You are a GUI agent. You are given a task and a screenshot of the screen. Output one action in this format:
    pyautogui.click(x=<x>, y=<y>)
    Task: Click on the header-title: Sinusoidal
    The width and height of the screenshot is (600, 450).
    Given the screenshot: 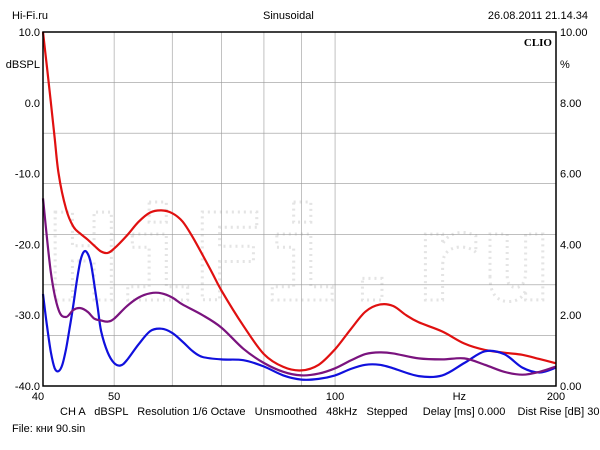 What is the action you would take?
    pyautogui.click(x=288, y=16)
    